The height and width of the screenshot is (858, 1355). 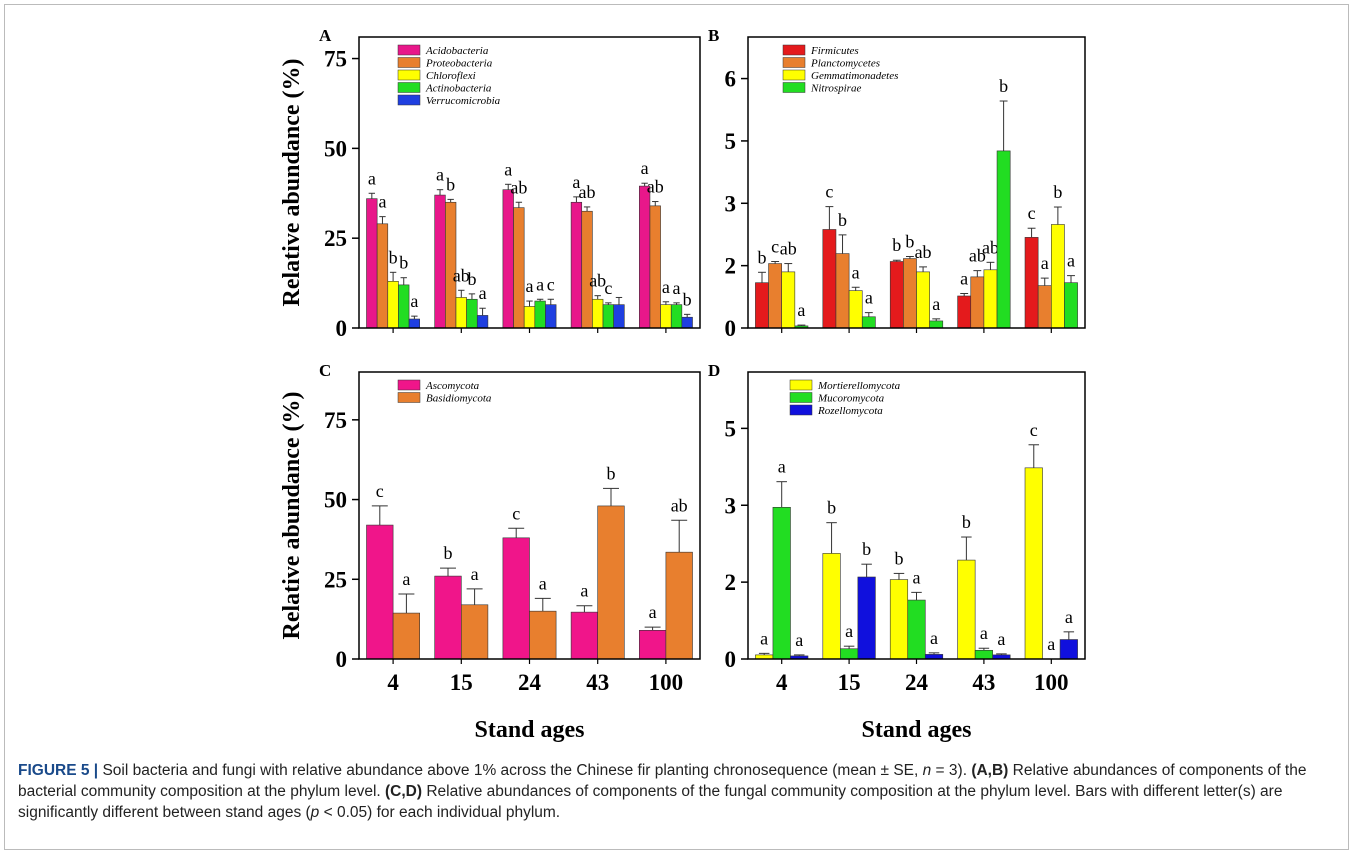 What do you see at coordinates (459, 399) in the screenshot?
I see `legend-label: Basidiomycota` at bounding box center [459, 399].